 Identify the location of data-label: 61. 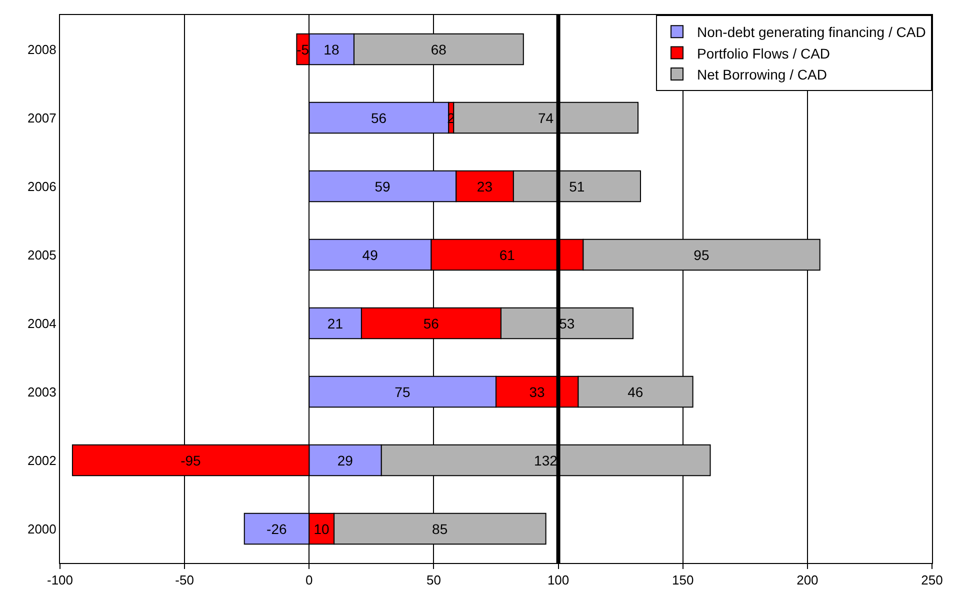
(507, 254).